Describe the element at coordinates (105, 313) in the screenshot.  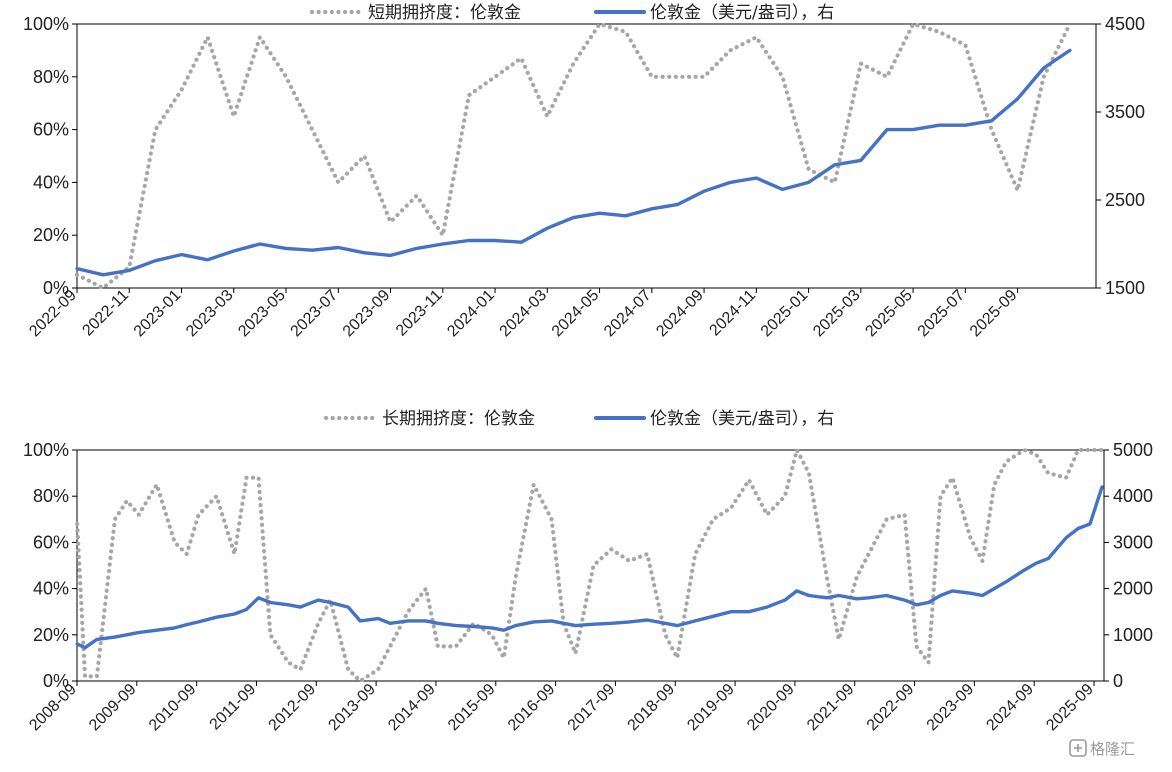
I see `x-tick-label: 2022-11` at that location.